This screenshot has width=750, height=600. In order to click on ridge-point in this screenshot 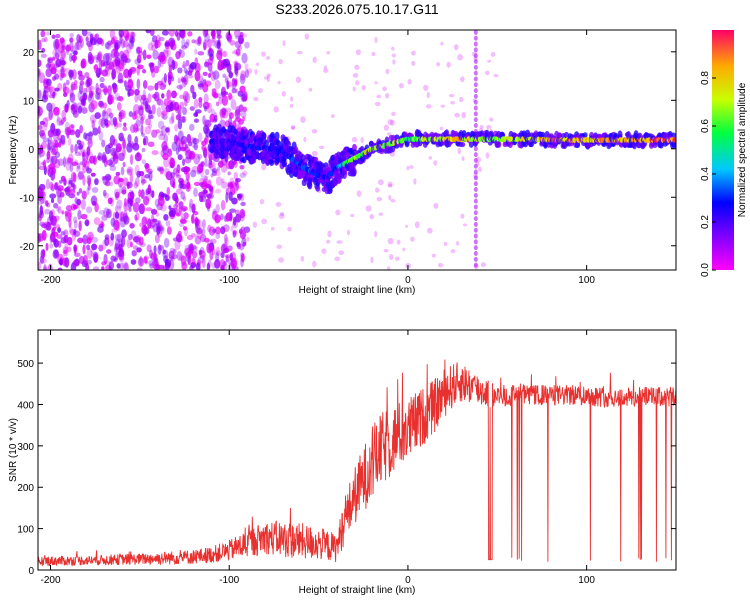, I will do `click(674, 140)`.